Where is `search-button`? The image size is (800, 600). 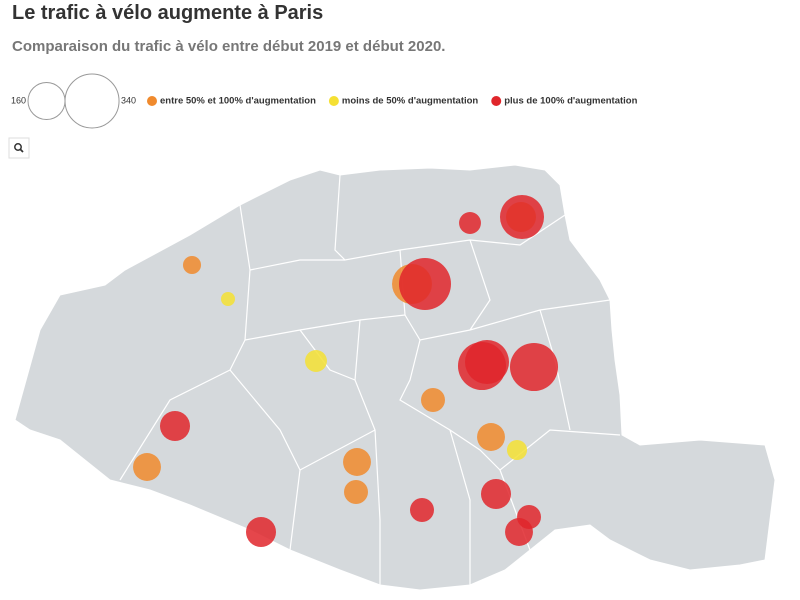
search-button is located at coordinates (19, 148).